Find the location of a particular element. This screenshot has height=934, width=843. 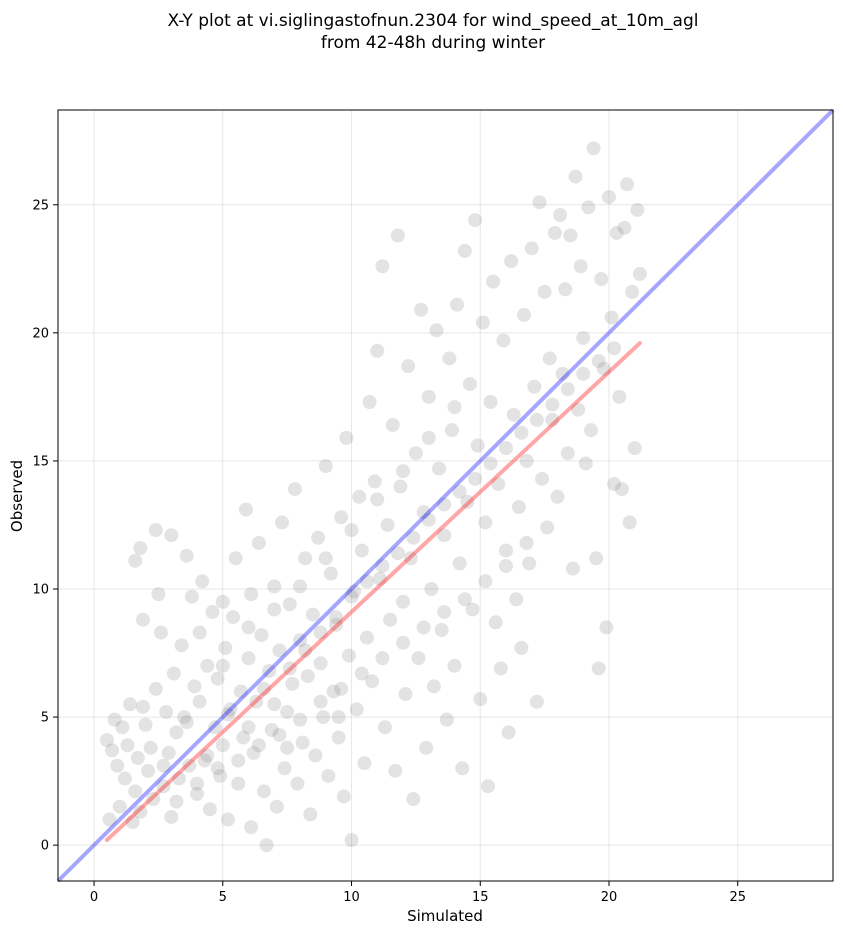

x-axis-ticks: 0 5 10 15 20 25 is located at coordinates (418, 893).